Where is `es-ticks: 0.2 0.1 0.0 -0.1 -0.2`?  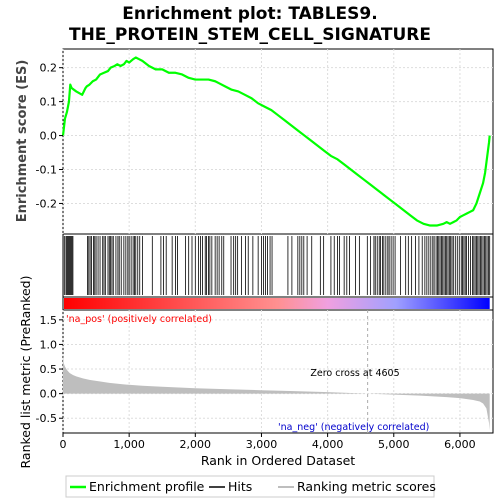
es-ticks: 0.2 0.1 0.0 -0.1 -0.2 is located at coordinates (49, 136).